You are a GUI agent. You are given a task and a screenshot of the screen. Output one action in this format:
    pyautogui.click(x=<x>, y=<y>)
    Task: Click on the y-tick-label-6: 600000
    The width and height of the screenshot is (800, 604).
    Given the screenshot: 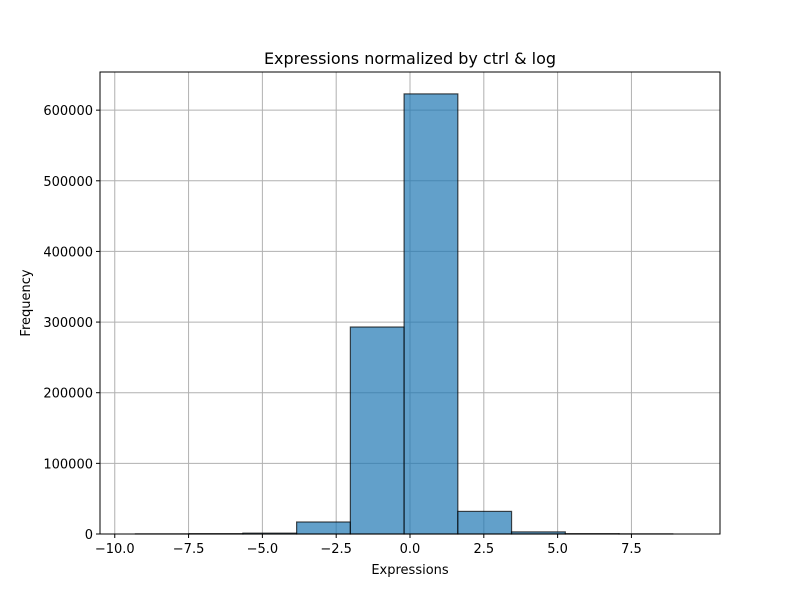 What is the action you would take?
    pyautogui.click(x=68, y=111)
    